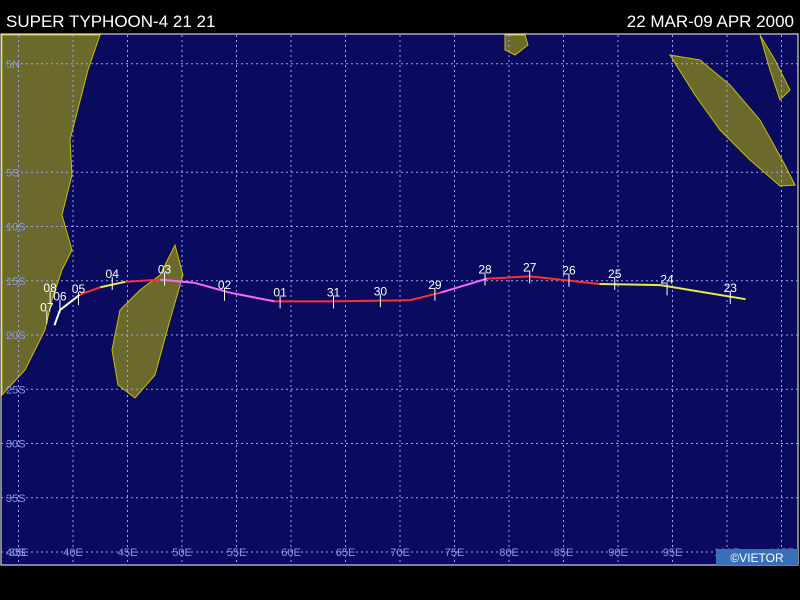  Describe the element at coordinates (13, 65) in the screenshot. I see `lat-label: 5N` at that location.